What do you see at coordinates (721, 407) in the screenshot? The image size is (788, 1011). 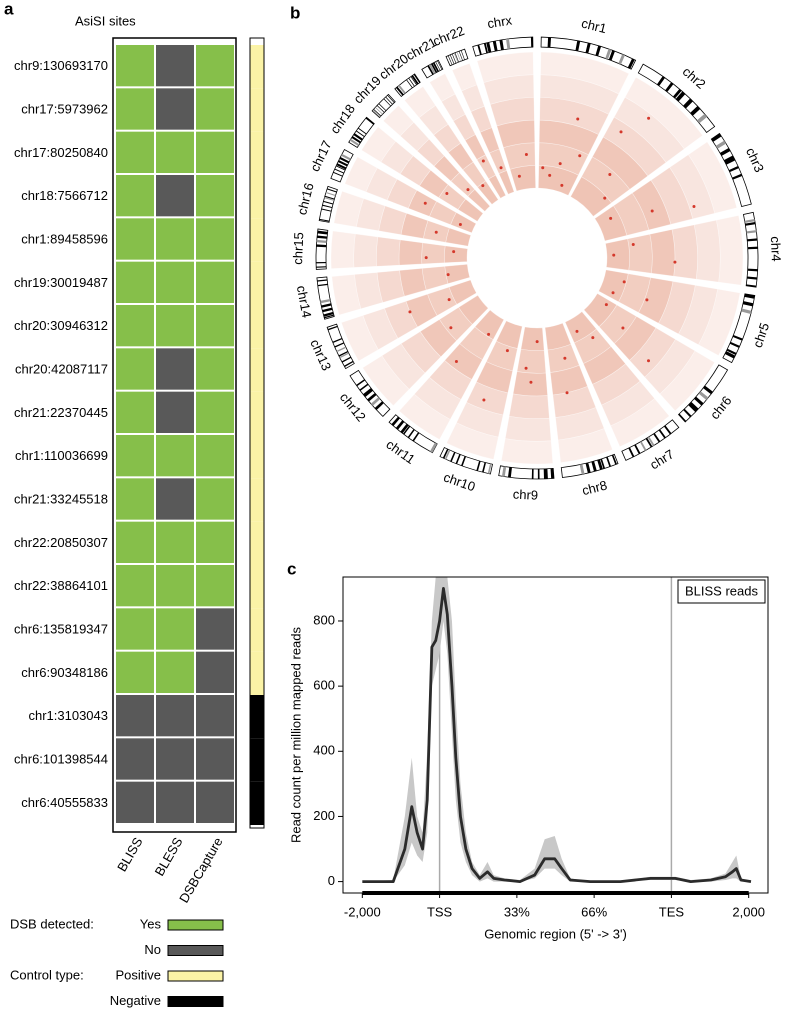 I see `chromosome-label: chr6` at bounding box center [721, 407].